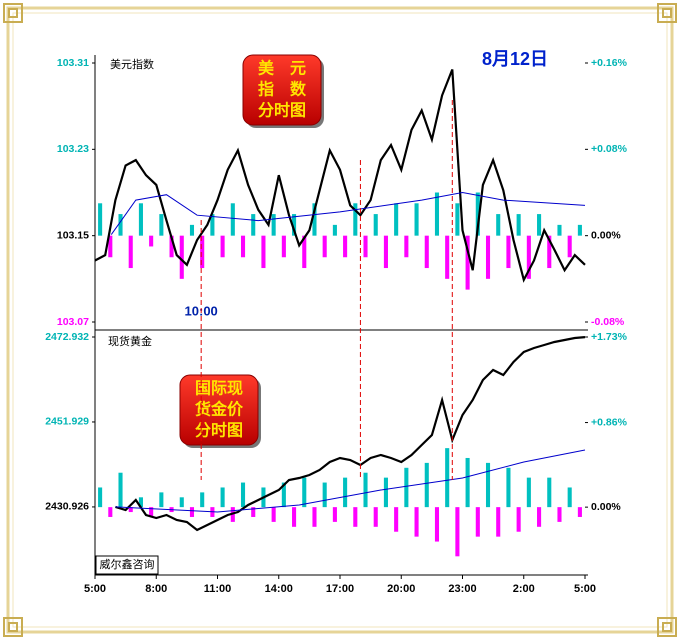 This screenshot has width=680, height=640. I want to click on badge-text: 指 数, so click(282, 89).